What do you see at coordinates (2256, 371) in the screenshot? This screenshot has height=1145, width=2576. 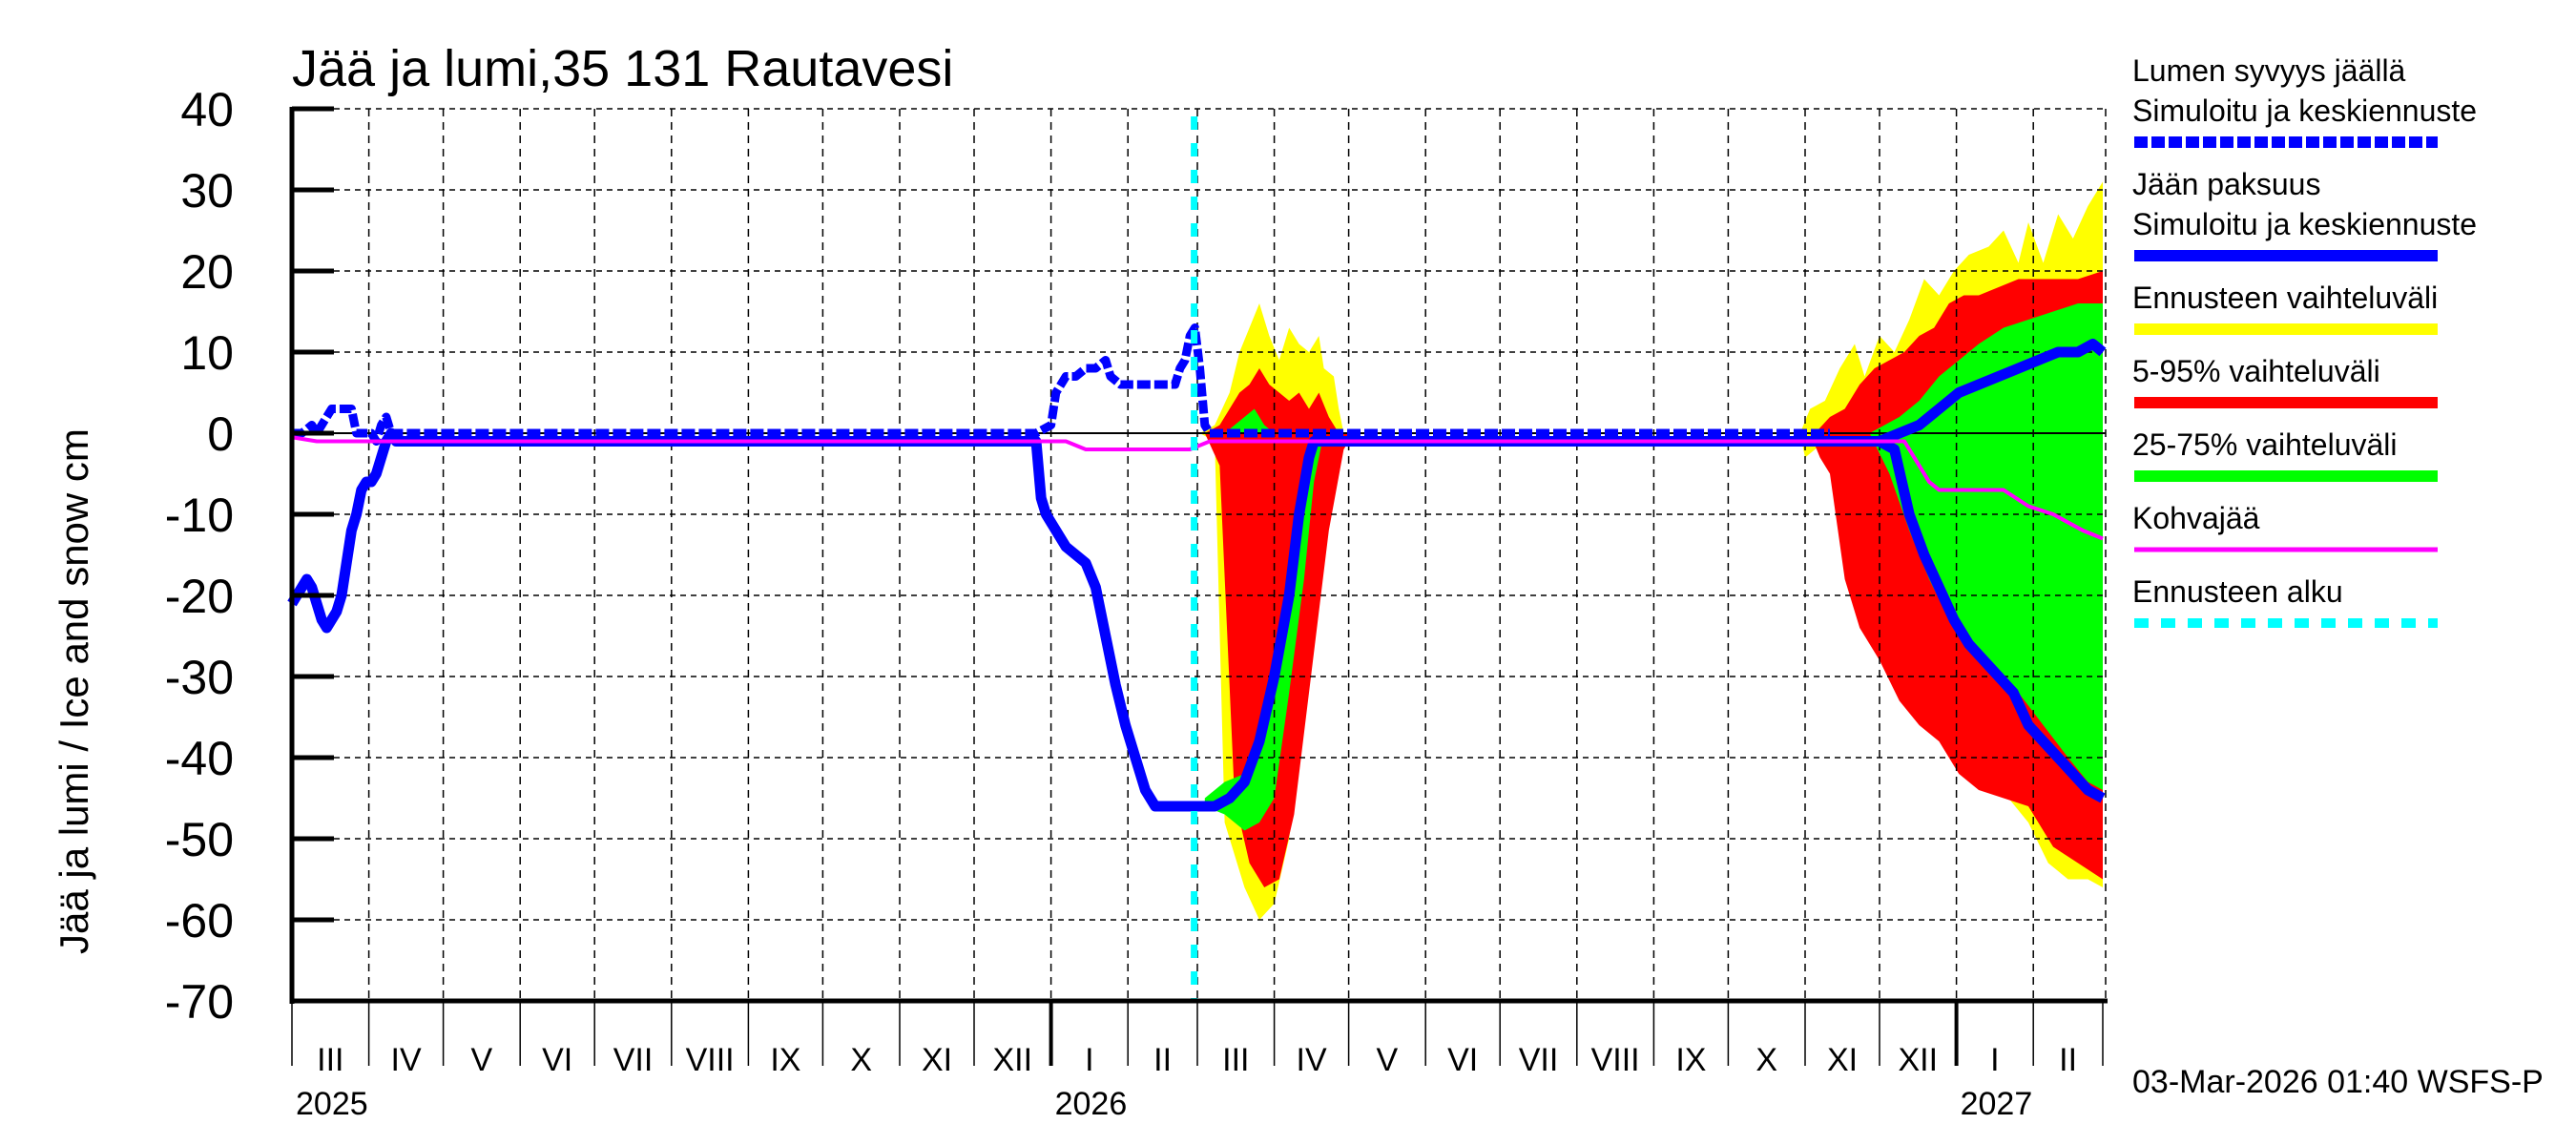 I see `legend-label: 5-95% vaihteluväli` at bounding box center [2256, 371].